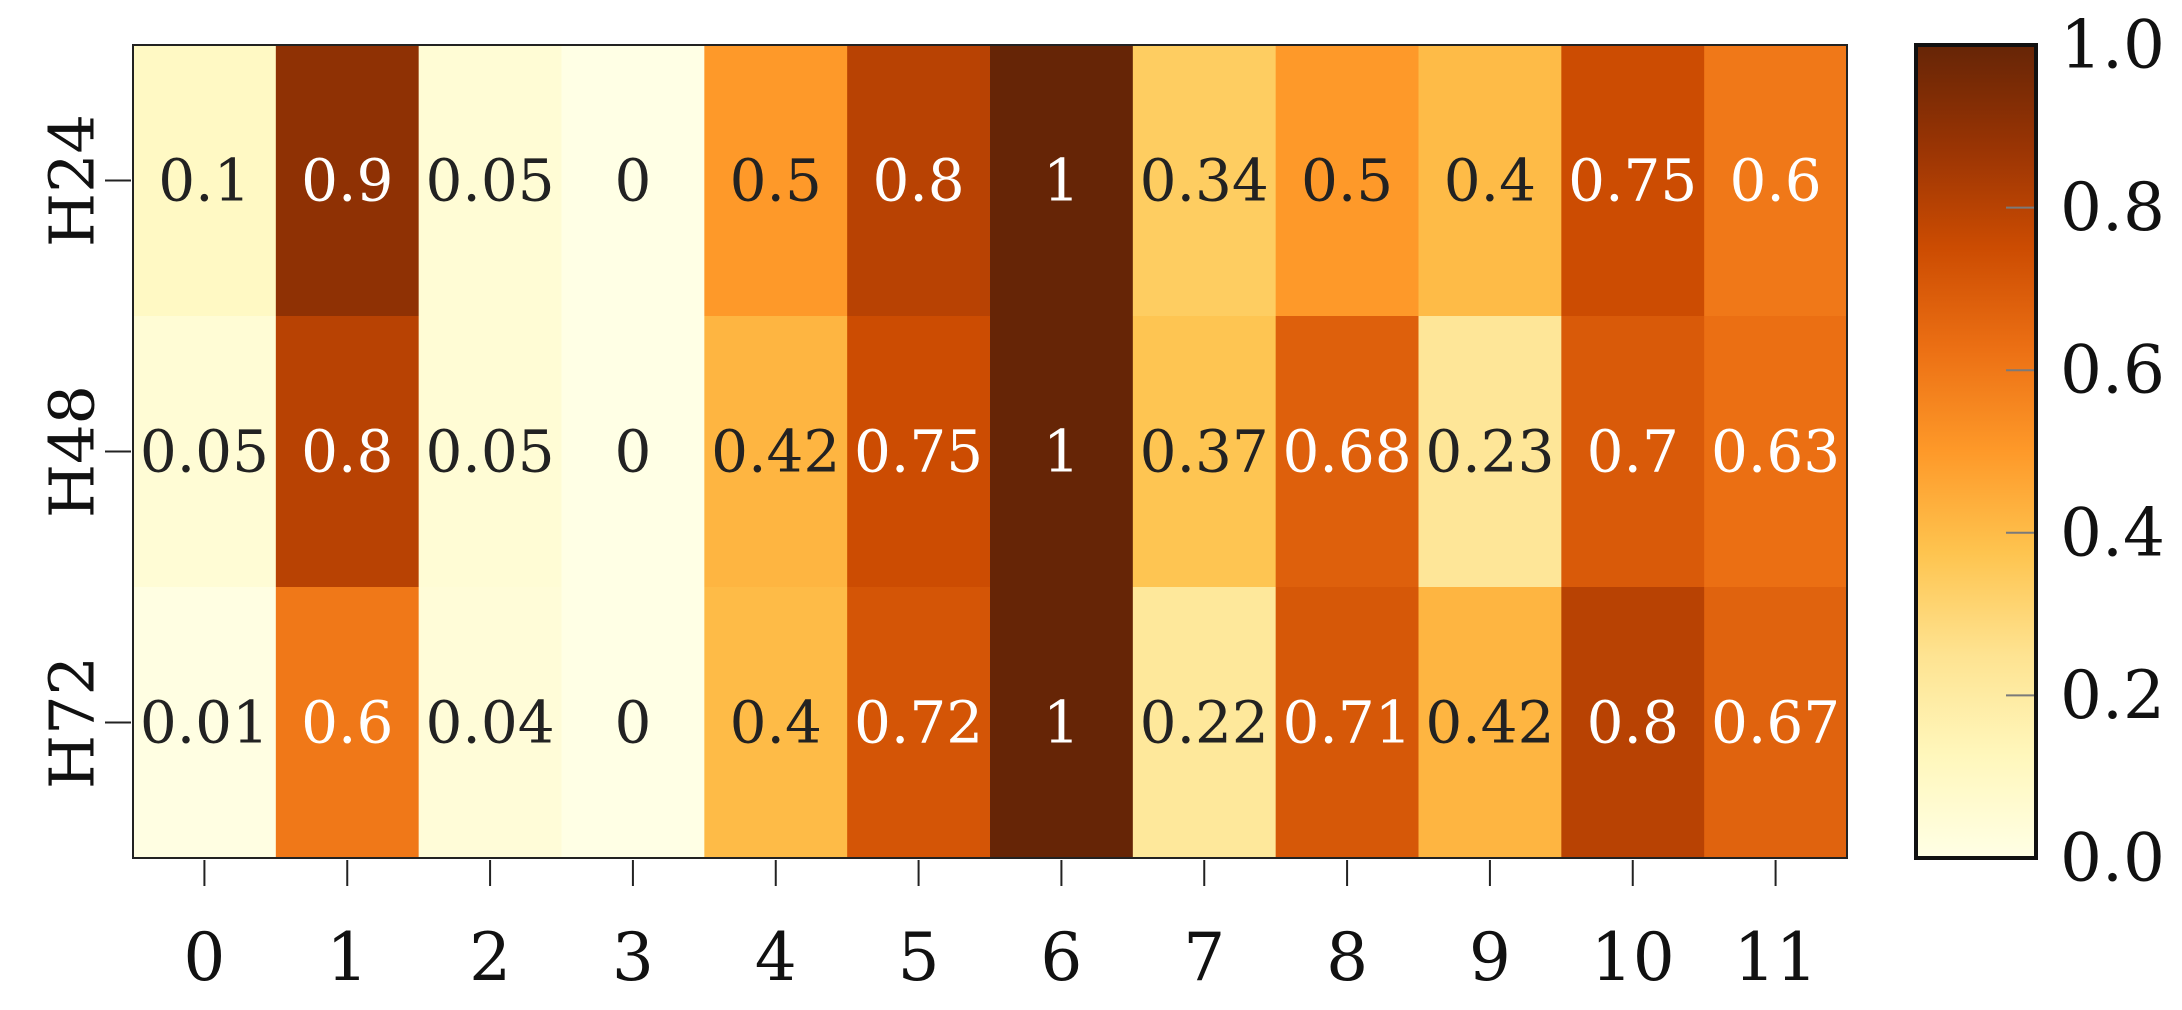 The height and width of the screenshot is (1010, 2182). I want to click on colorbar-tick-label: 0.4, so click(2112, 532).